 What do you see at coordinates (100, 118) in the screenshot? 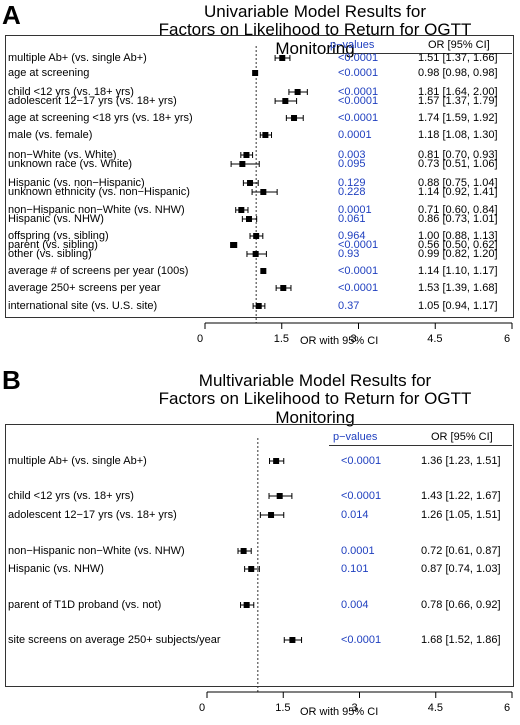
I see `row-label: age at screening <18 yrs (vs. 18+ yrs)` at bounding box center [100, 118].